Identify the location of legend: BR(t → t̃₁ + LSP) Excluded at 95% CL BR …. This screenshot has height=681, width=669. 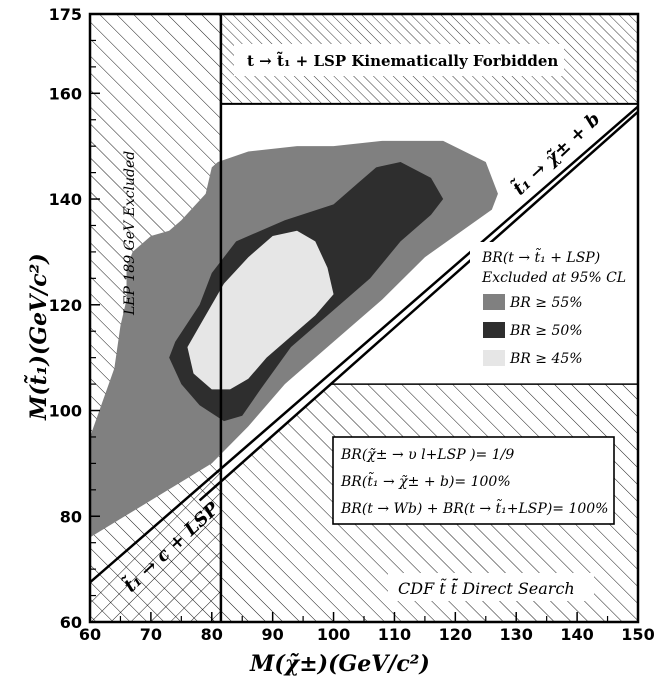
(548, 312).